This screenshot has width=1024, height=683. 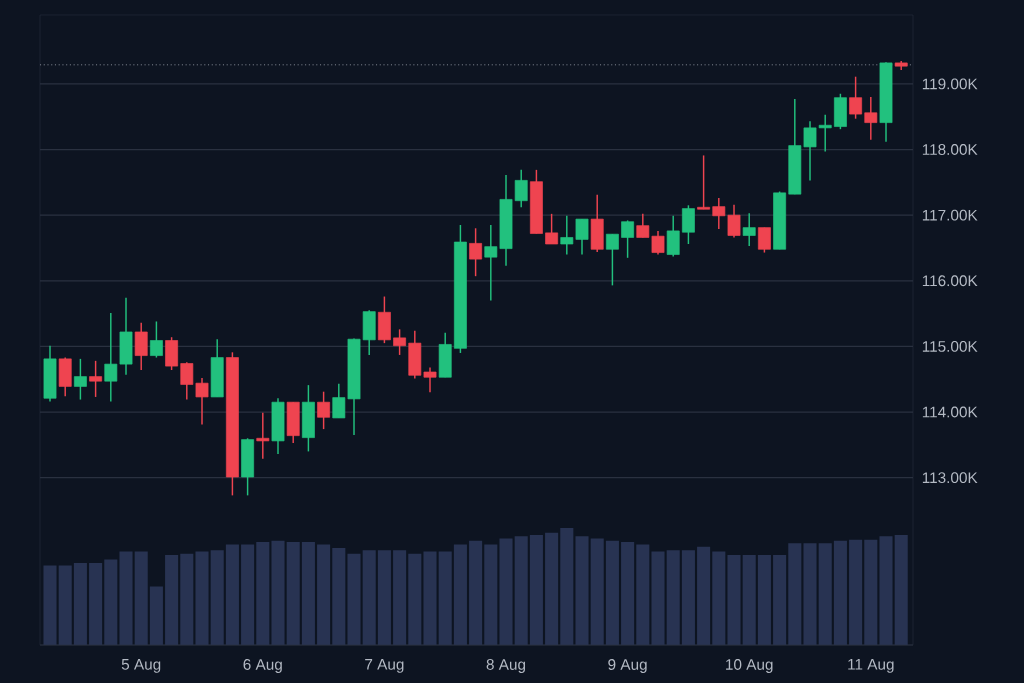 What do you see at coordinates (950, 346) in the screenshot?
I see `y-tick-label: 115.00K` at bounding box center [950, 346].